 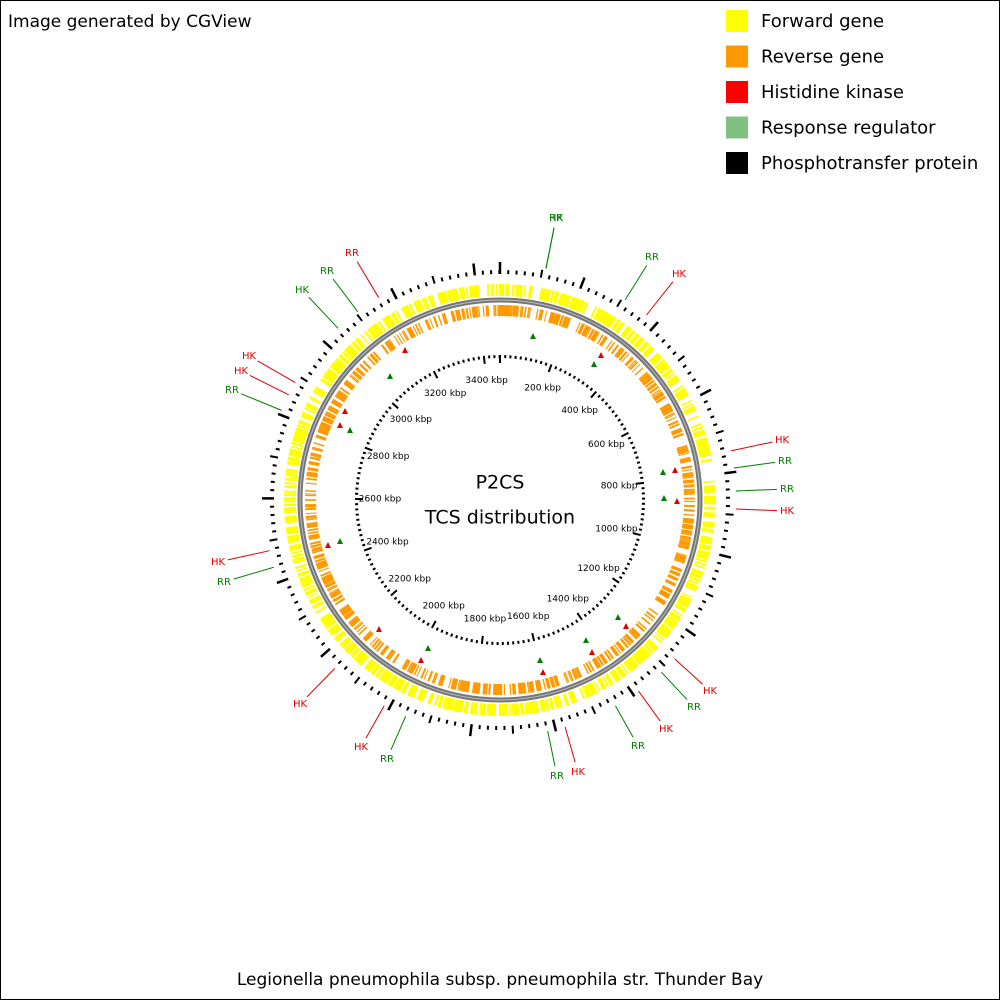 I want to click on legend-swatch, so click(x=737, y=163).